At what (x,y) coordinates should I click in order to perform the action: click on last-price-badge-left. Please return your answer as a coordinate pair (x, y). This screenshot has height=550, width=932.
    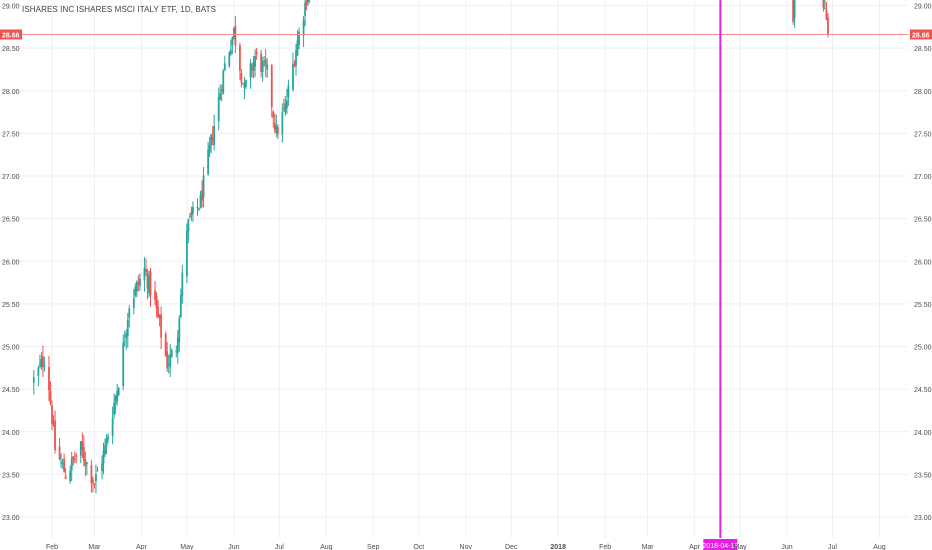
    Looking at the image, I should click on (11, 34).